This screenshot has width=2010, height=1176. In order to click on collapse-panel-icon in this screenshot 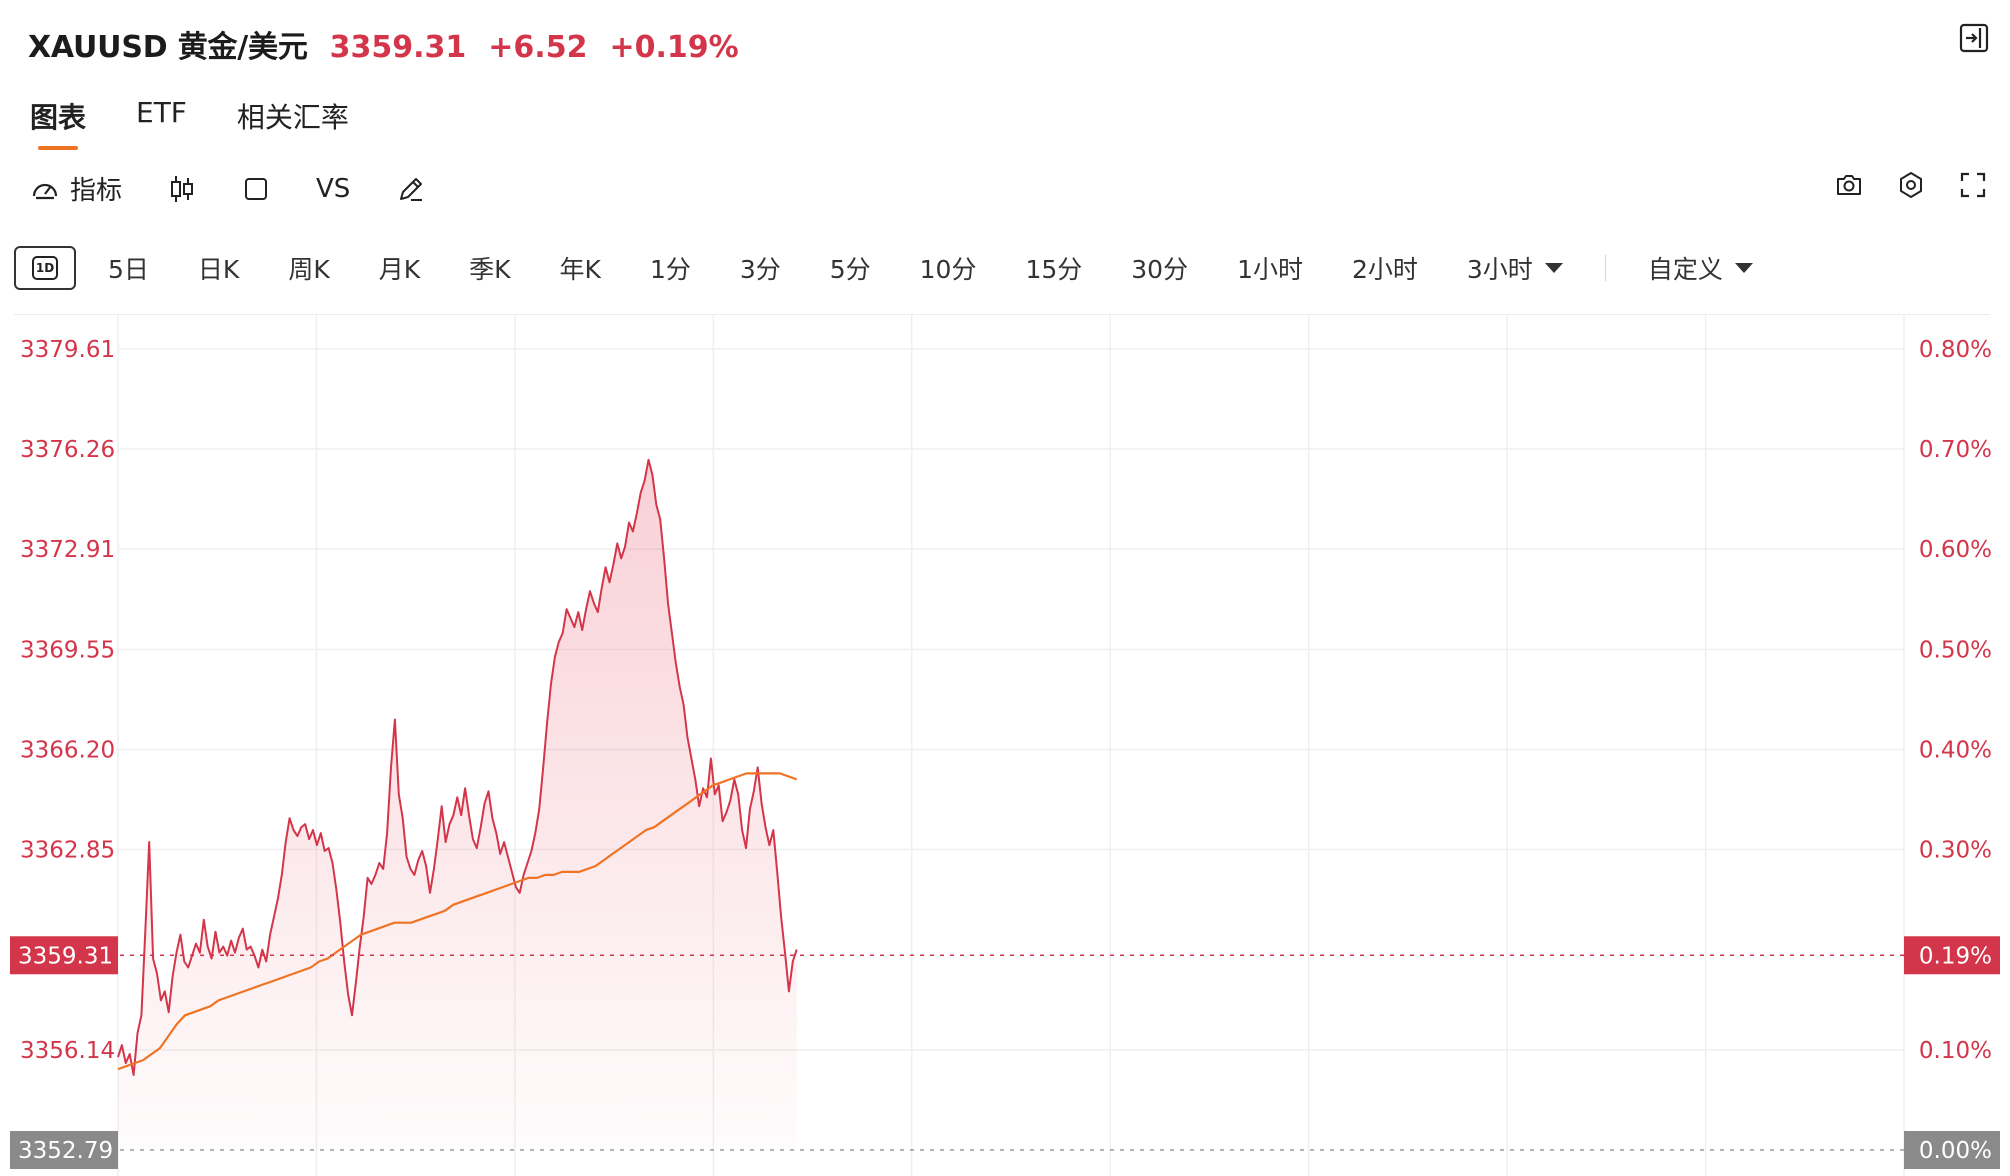, I will do `click(1974, 38)`.